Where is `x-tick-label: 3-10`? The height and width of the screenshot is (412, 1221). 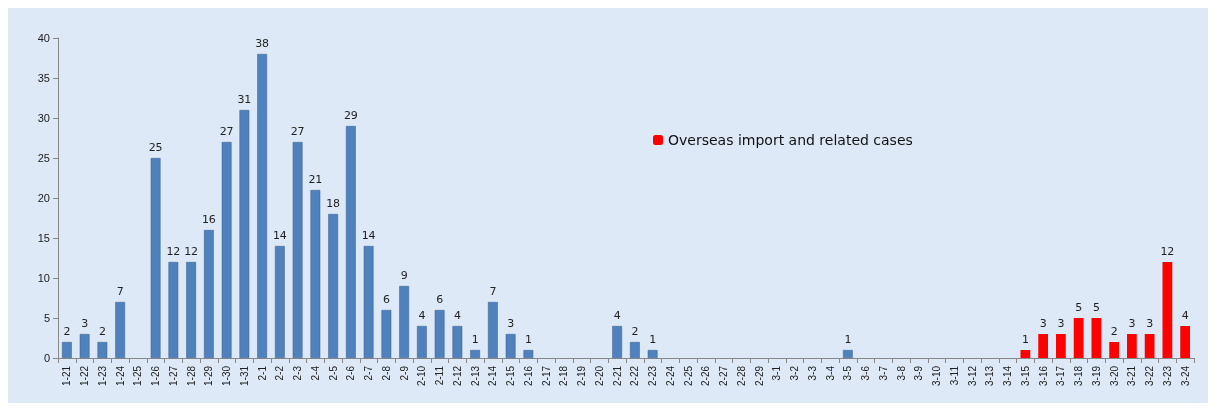 x-tick-label: 3-10 is located at coordinates (937, 376).